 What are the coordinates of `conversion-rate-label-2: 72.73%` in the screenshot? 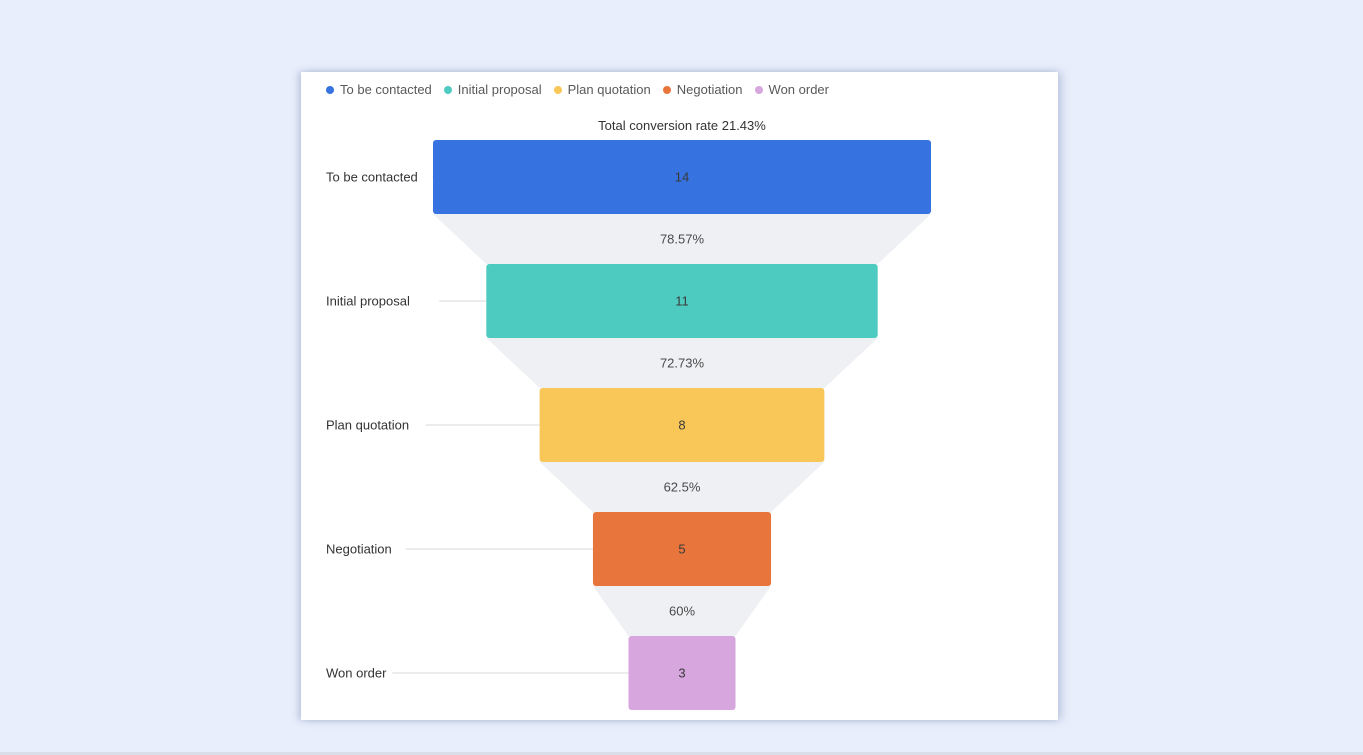 It's located at (682, 363).